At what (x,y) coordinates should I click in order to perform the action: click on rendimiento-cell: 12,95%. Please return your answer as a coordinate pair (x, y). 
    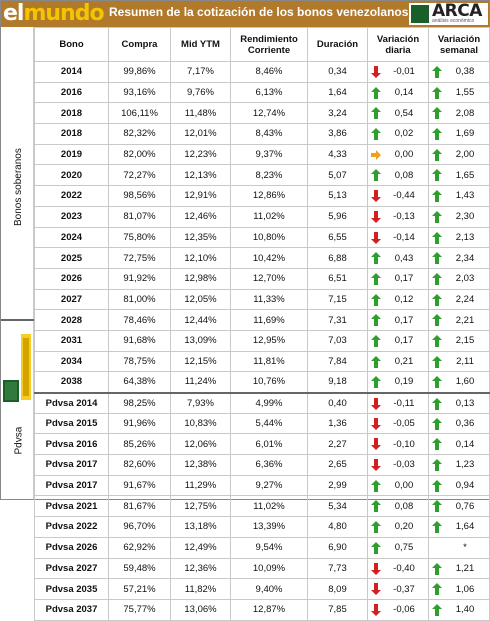
    Looking at the image, I should click on (269, 340).